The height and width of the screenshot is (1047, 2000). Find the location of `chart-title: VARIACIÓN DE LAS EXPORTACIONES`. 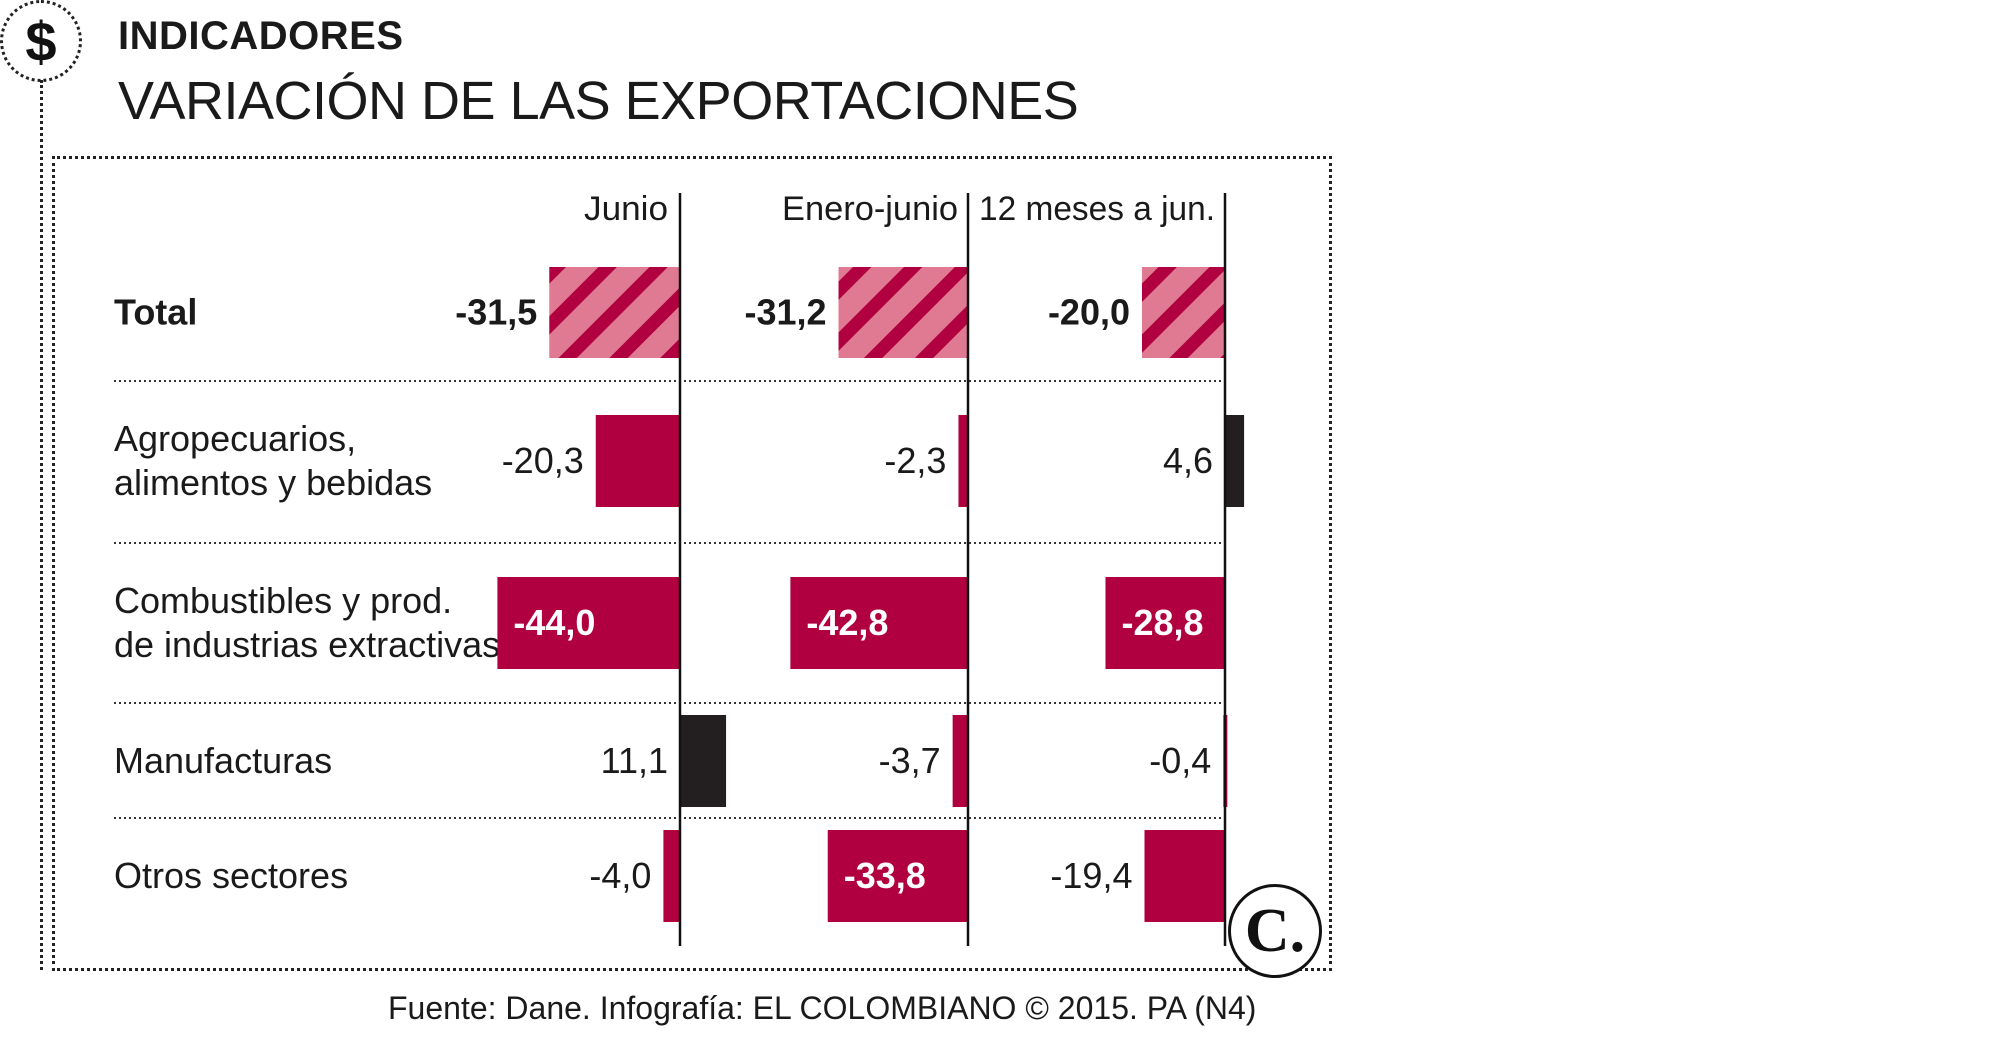

chart-title: VARIACIÓN DE LAS EXPORTACIONES is located at coordinates (598, 101).